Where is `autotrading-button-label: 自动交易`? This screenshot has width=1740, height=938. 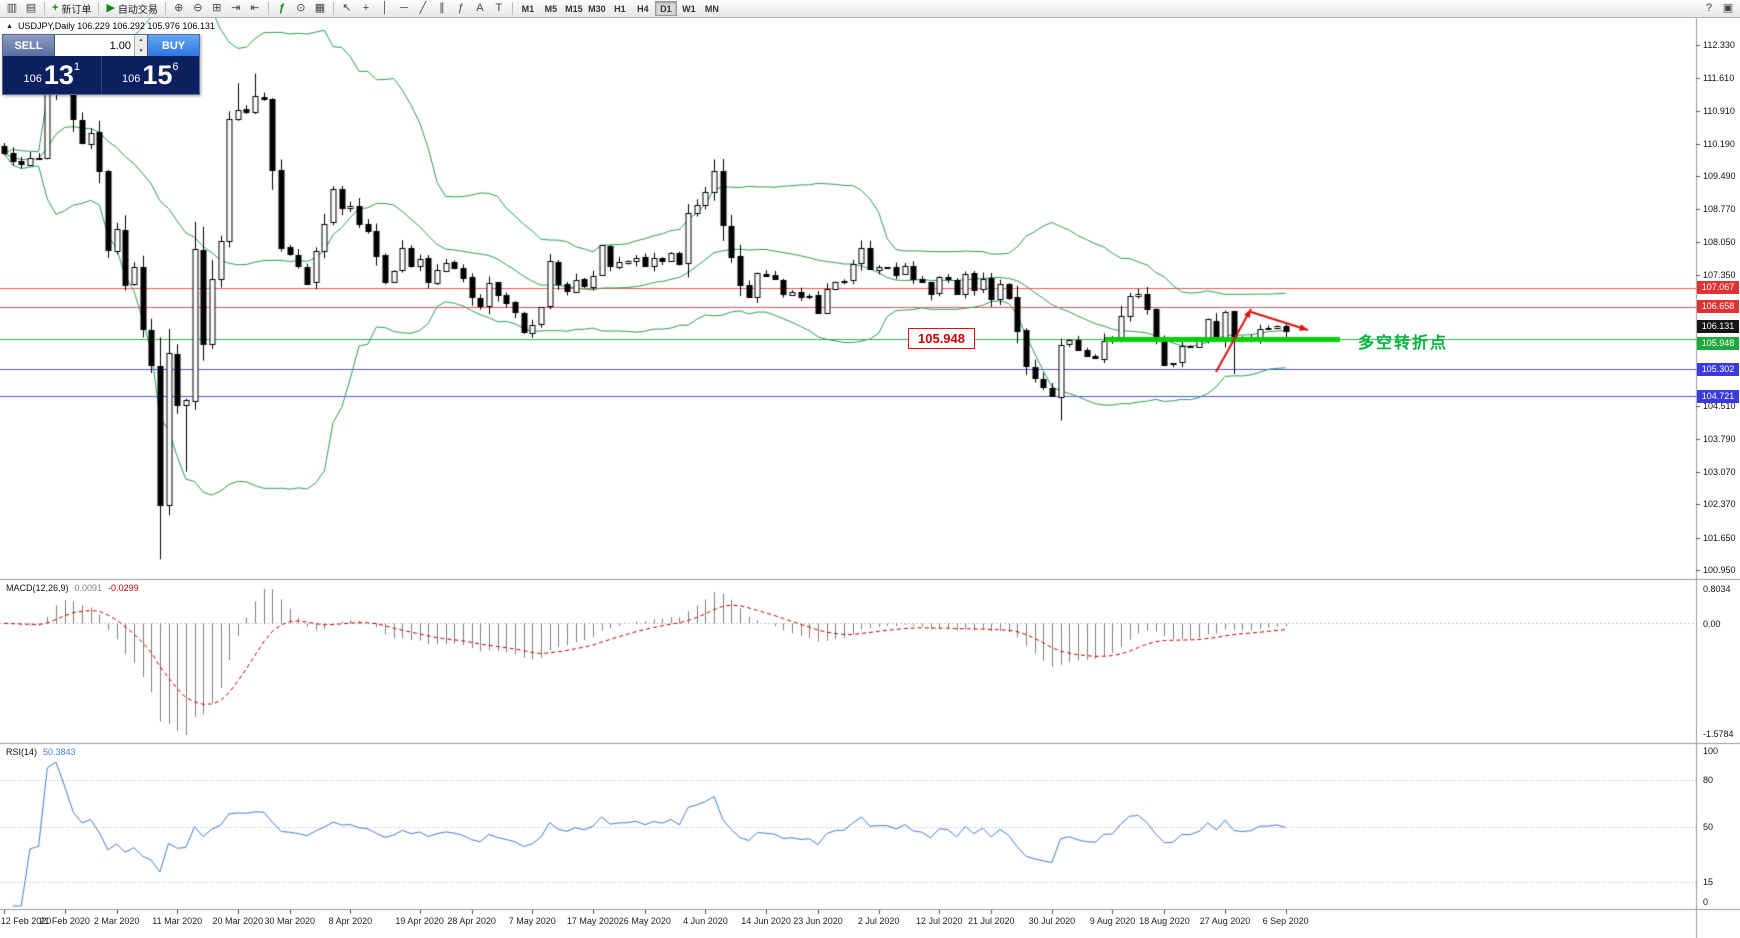
autotrading-button-label: 自动交易 is located at coordinates (137, 10).